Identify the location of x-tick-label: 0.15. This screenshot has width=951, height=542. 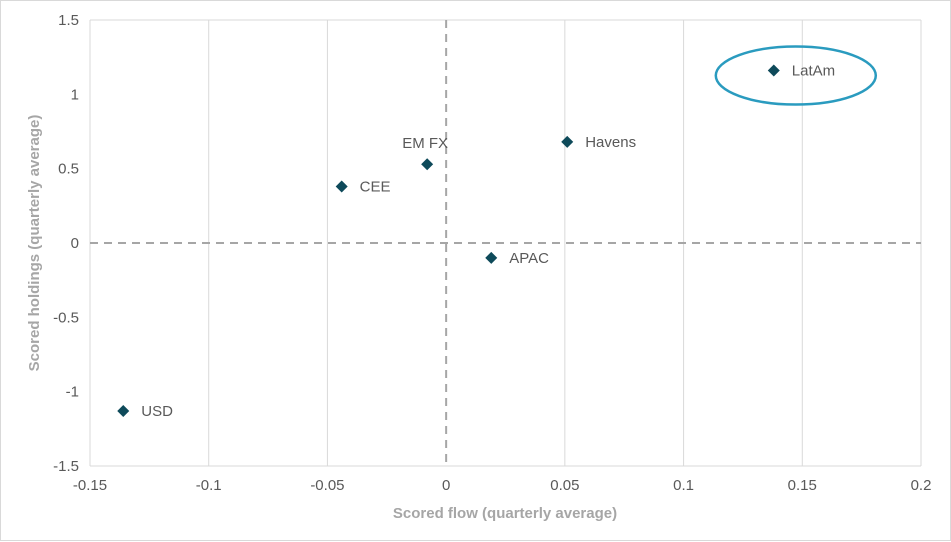
(802, 485).